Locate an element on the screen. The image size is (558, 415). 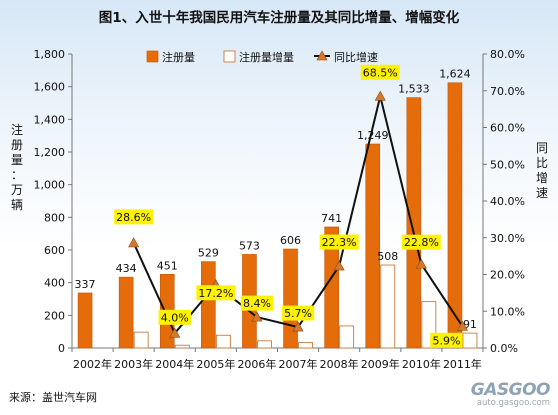
y-axis-right-title-char: 增 is located at coordinates (542, 178).